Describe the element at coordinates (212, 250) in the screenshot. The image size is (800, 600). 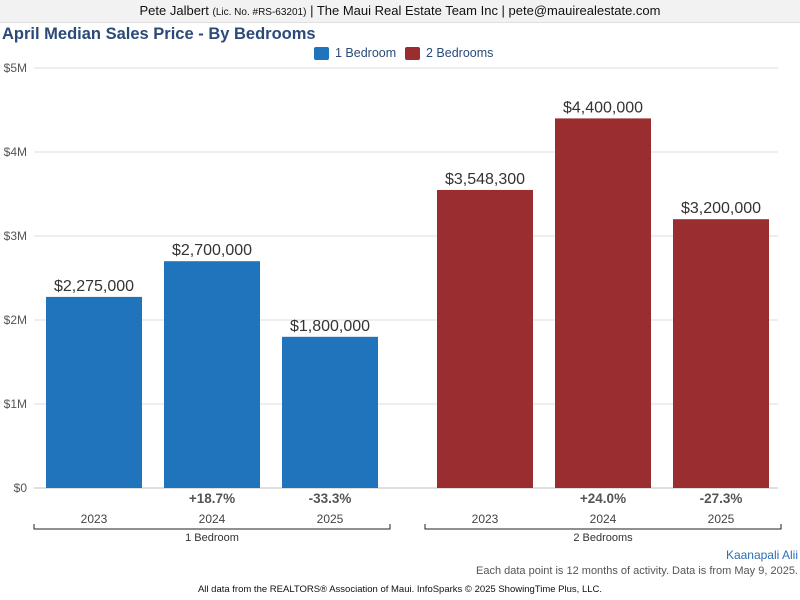
I see `data-label: $2,700,000` at that location.